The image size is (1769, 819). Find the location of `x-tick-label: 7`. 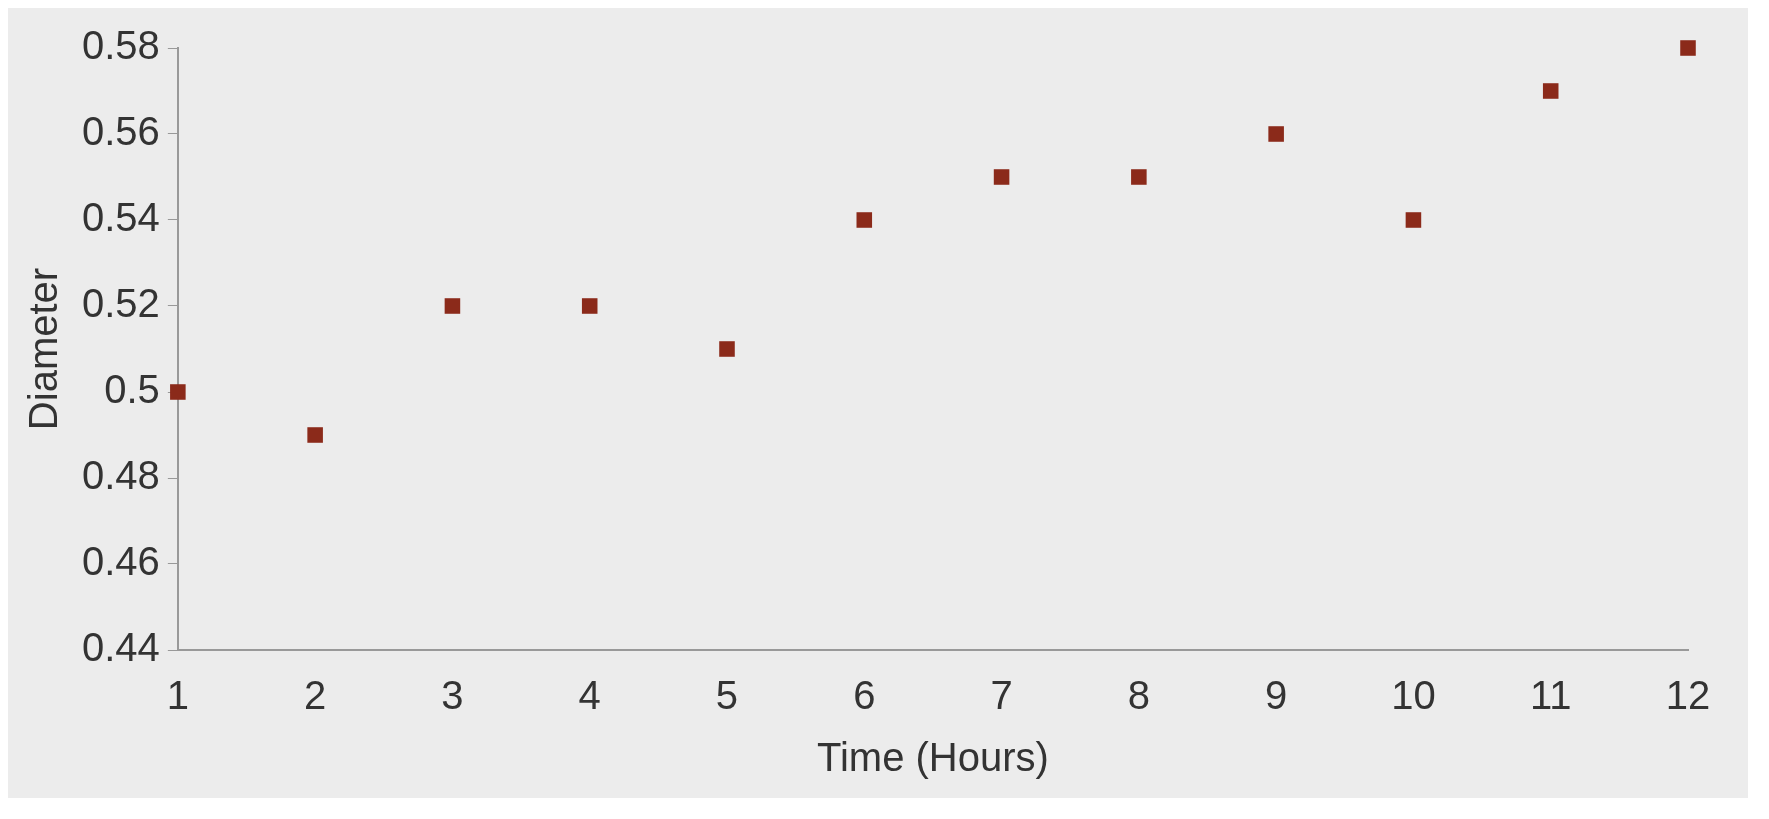

x-tick-label: 7 is located at coordinates (1001, 695).